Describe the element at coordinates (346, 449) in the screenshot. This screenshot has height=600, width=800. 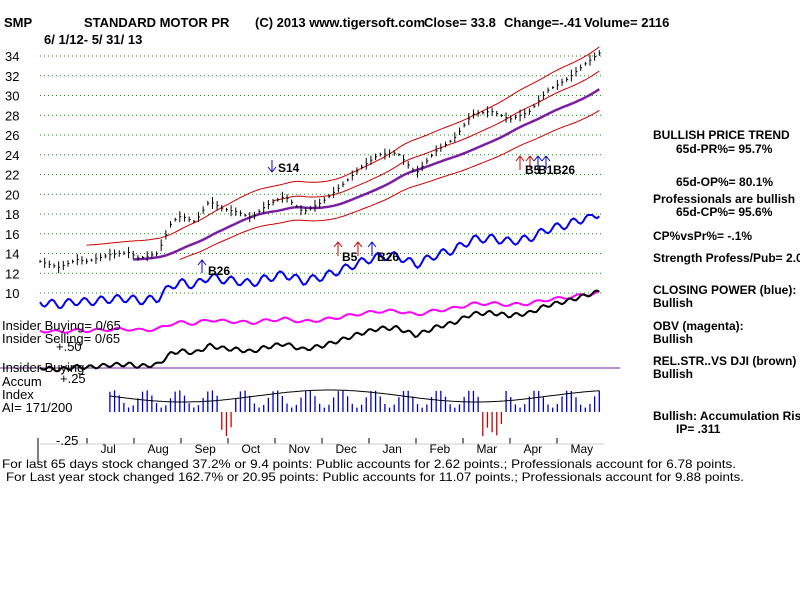
I see `x-tick-label: Dec` at that location.